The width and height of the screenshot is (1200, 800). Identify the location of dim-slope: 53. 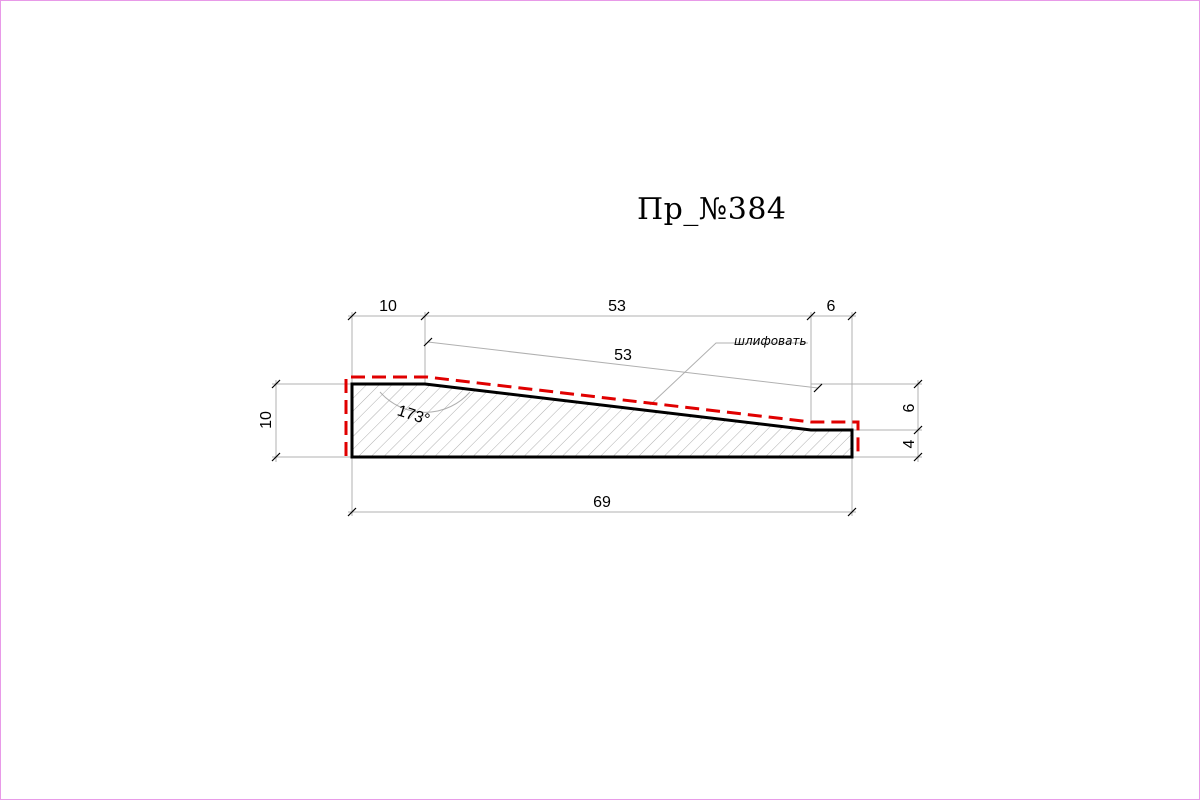
(623, 355).